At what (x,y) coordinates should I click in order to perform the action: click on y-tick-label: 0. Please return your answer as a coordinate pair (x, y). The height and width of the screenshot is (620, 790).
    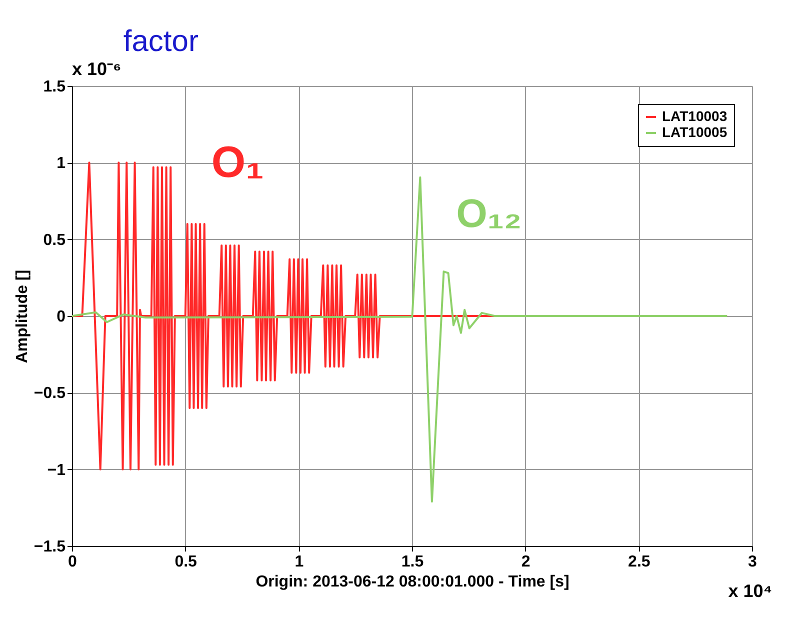
    Looking at the image, I should click on (61, 317).